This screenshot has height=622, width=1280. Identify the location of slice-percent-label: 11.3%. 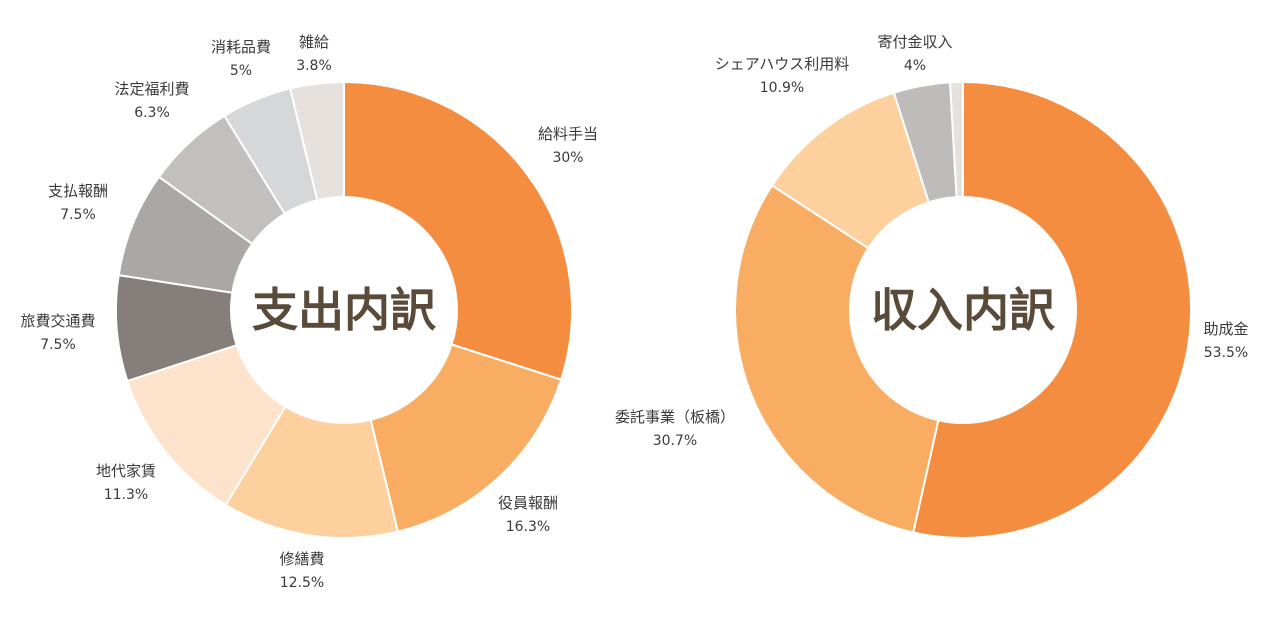
(126, 495).